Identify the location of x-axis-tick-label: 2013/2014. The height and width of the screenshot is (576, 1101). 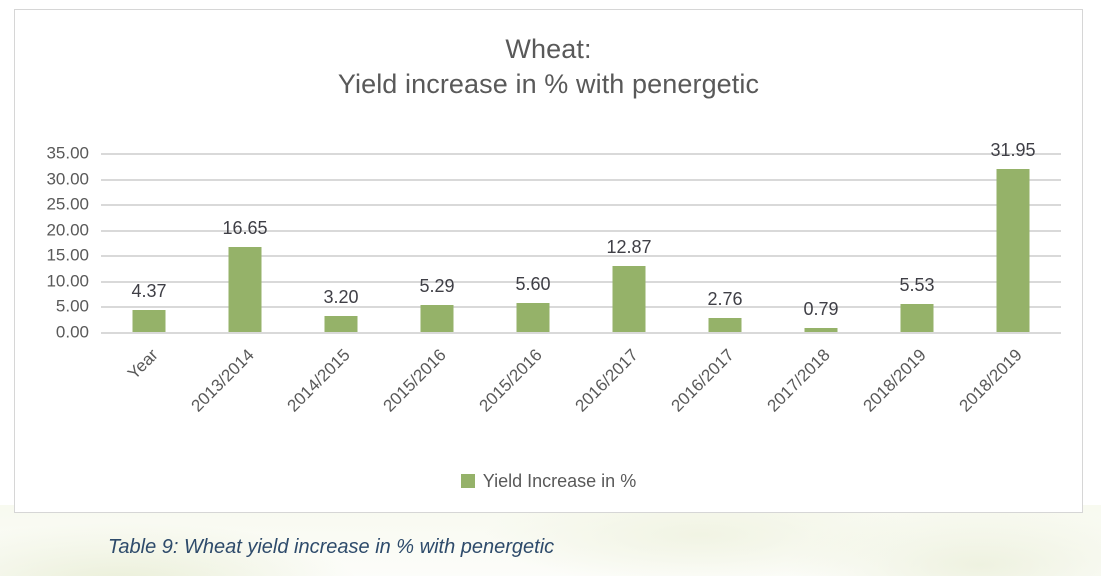
(222, 380).